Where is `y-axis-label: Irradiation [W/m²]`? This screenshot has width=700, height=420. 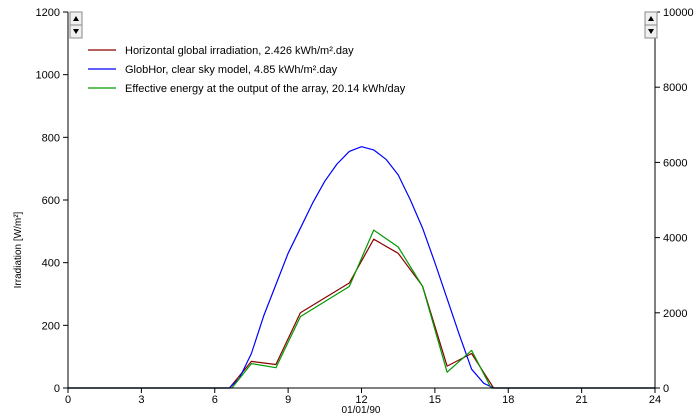
y-axis-label: Irradiation [W/m²] is located at coordinates (18, 249).